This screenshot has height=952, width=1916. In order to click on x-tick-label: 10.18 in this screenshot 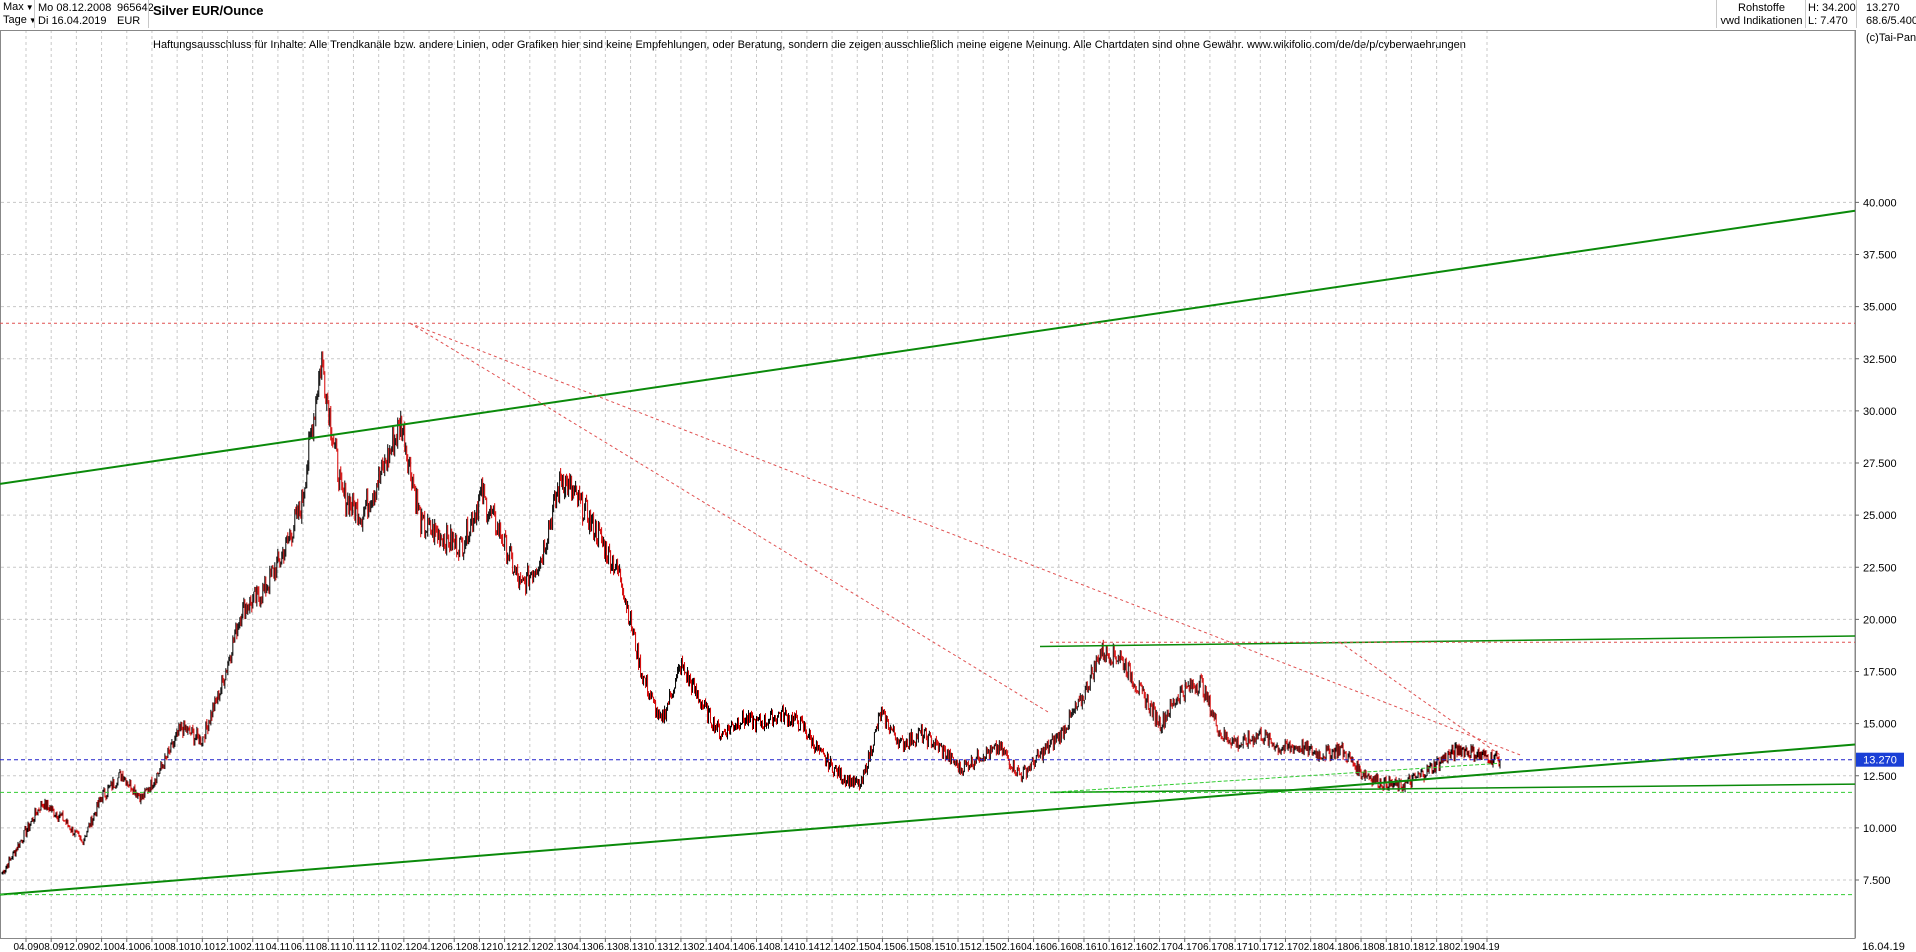, I will do `click(1411, 947)`.